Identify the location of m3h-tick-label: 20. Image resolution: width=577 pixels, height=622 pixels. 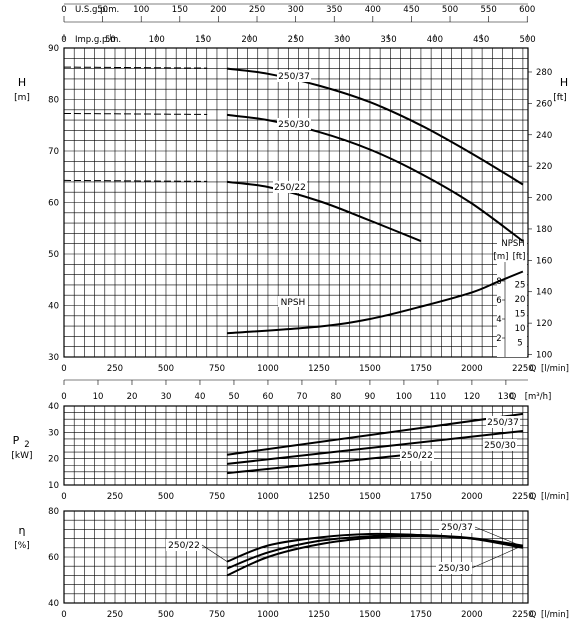
(132, 397).